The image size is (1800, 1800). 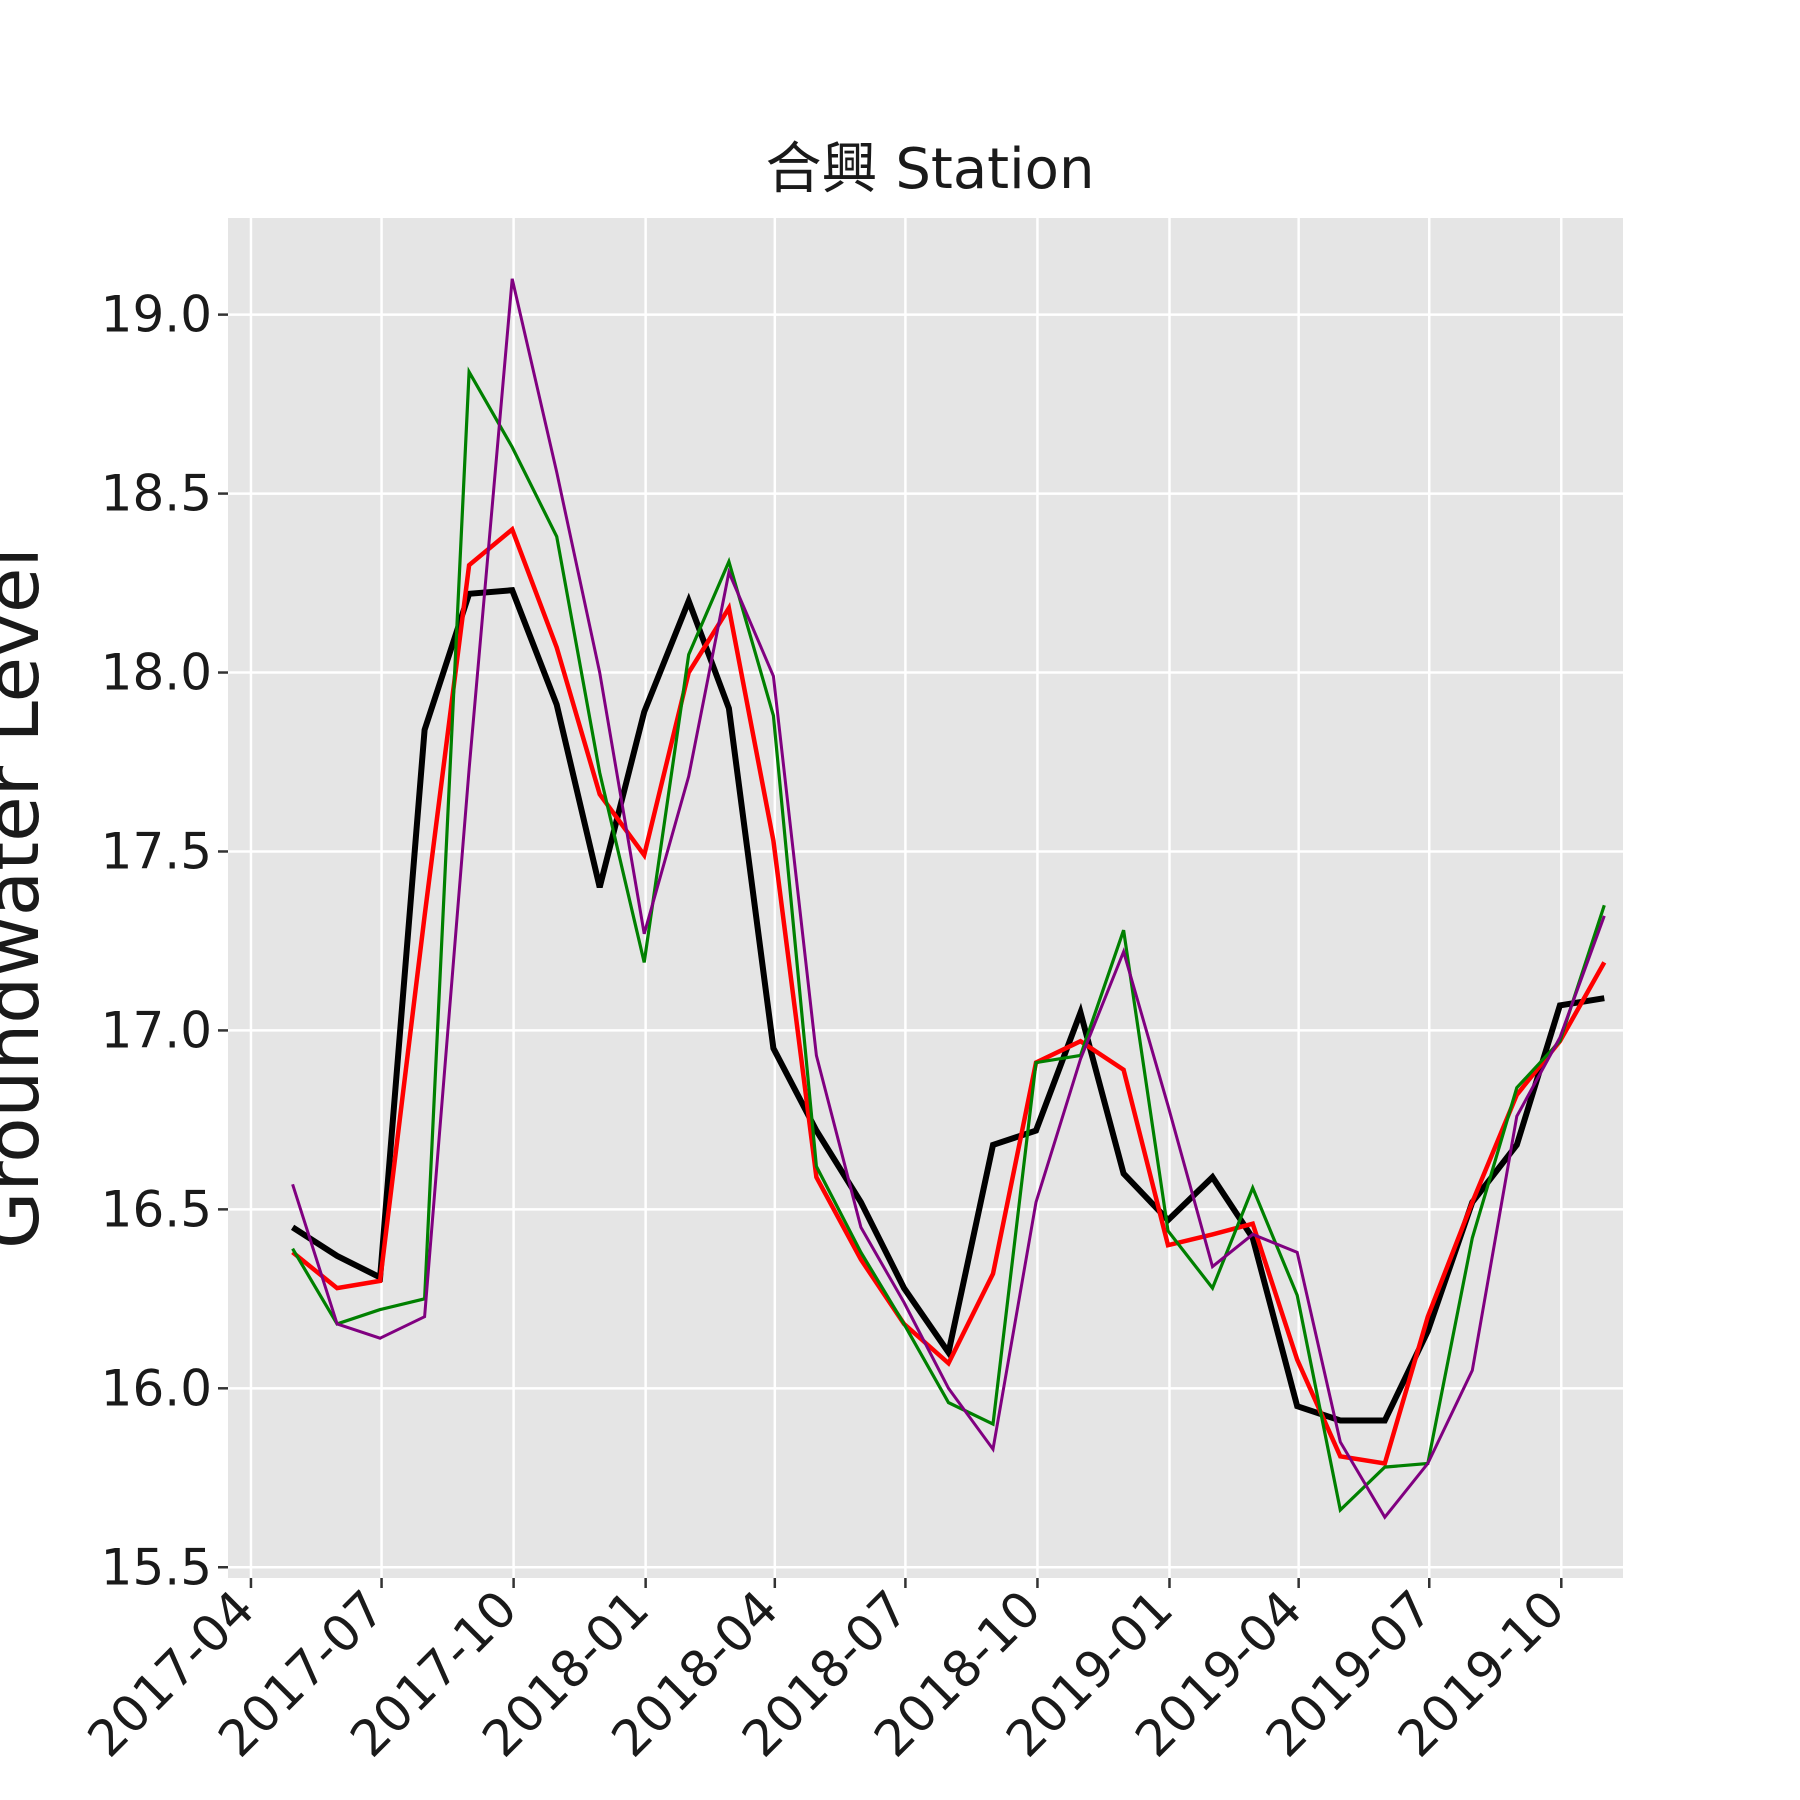 I want to click on y-tick-label: 15.5, so click(x=156, y=1567).